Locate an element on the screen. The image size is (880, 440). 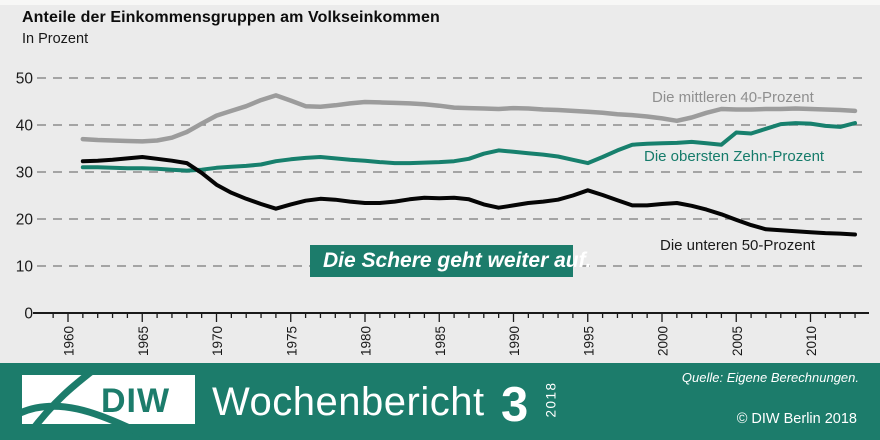
x-tick-label-1990: 1990 is located at coordinates (514, 341).